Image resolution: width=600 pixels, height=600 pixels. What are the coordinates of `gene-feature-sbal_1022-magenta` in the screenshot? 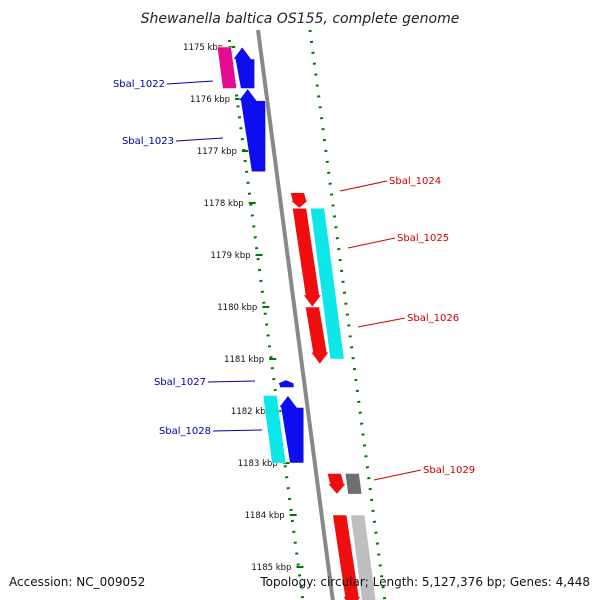 It's located at (227, 67).